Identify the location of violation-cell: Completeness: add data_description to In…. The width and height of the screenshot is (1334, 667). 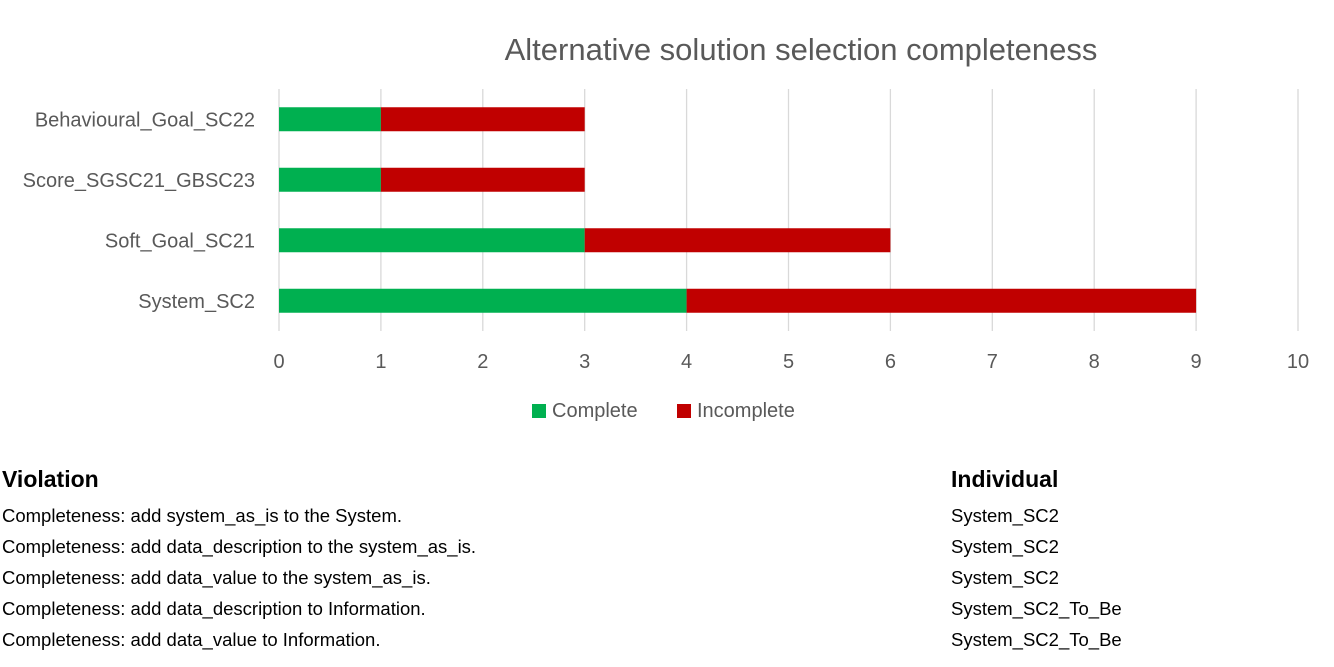
(214, 608).